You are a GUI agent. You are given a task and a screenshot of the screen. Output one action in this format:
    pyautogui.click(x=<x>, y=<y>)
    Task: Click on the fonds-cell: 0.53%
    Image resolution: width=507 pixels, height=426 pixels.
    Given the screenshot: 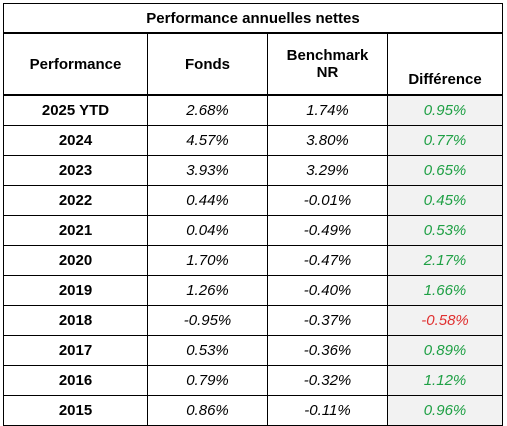 What is the action you would take?
    pyautogui.click(x=207, y=350)
    